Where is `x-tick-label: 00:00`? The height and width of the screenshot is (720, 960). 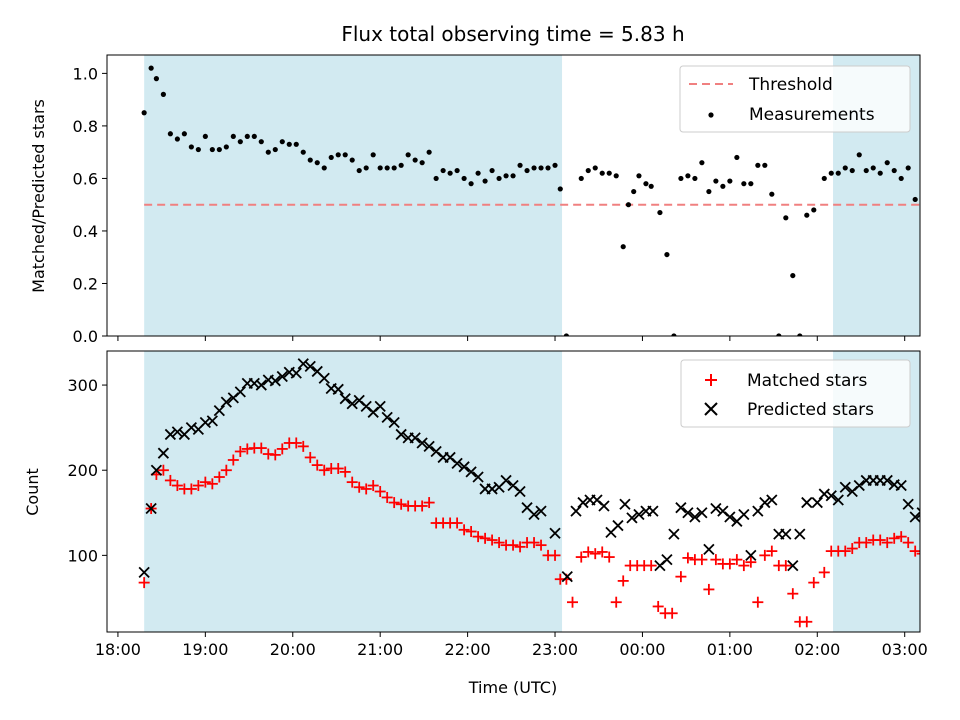
x-tick-label: 00:00 is located at coordinates (642, 649).